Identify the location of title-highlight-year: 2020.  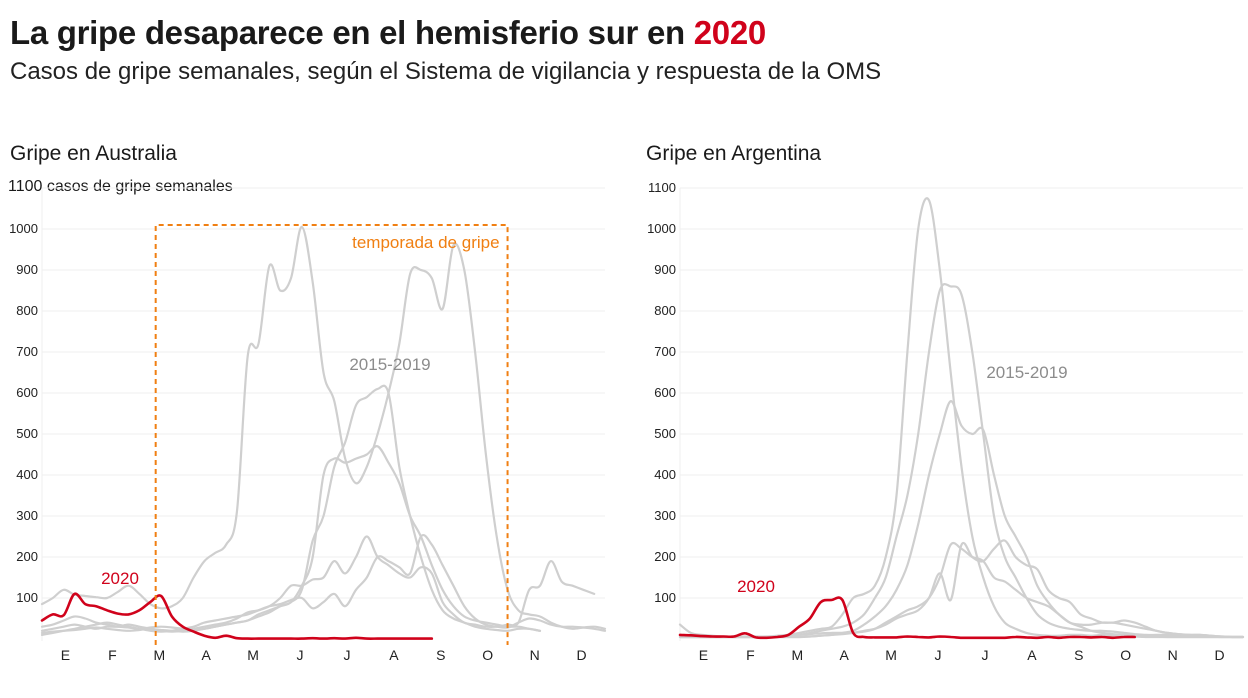
(730, 32).